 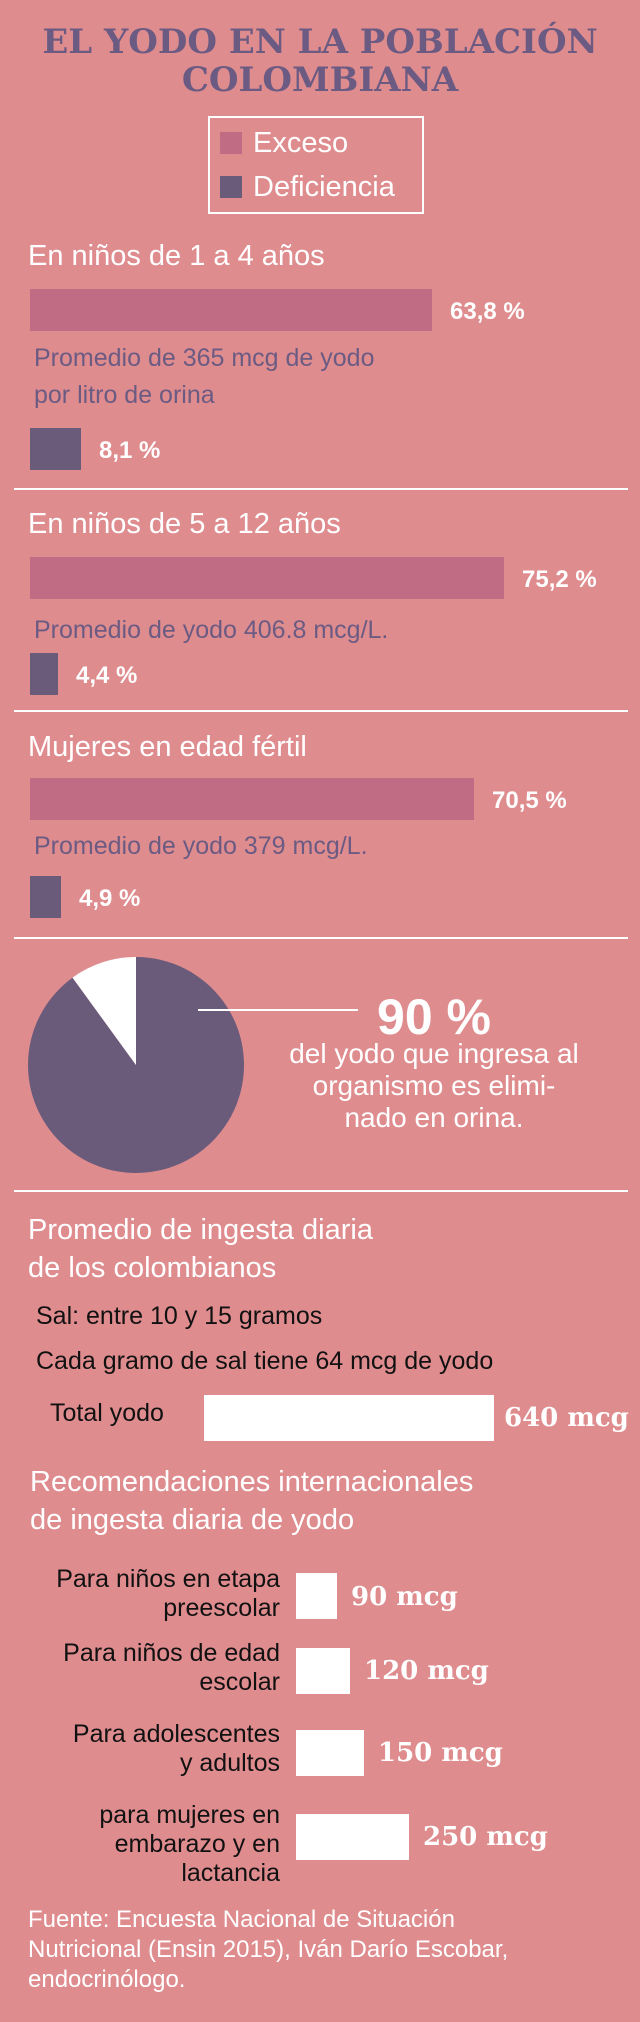 I want to click on source-line3: endocrinólogo., so click(x=107, y=1979).